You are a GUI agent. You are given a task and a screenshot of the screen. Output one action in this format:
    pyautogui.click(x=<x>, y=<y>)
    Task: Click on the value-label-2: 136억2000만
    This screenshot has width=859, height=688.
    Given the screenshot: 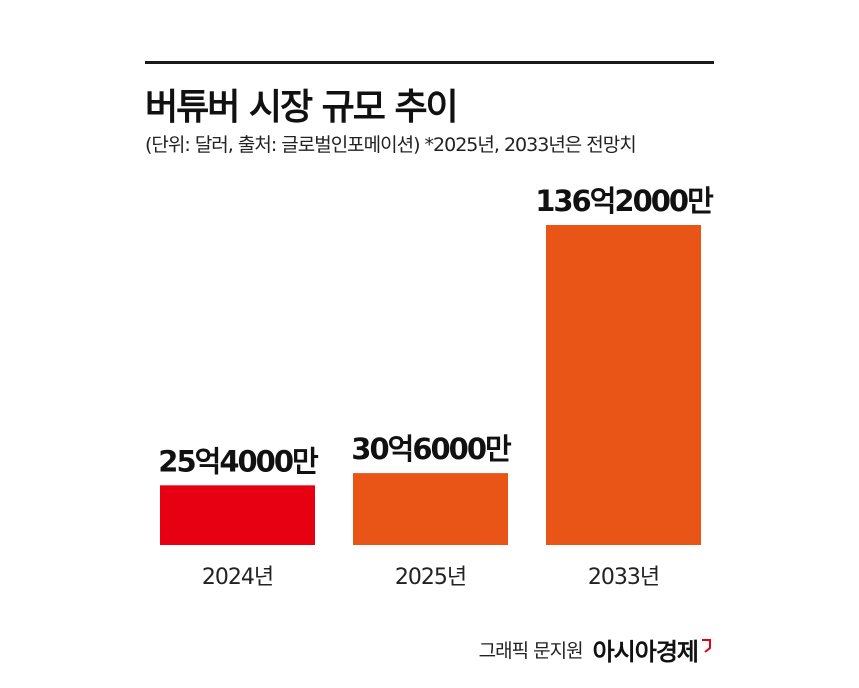 What is the action you would take?
    pyautogui.click(x=624, y=201)
    